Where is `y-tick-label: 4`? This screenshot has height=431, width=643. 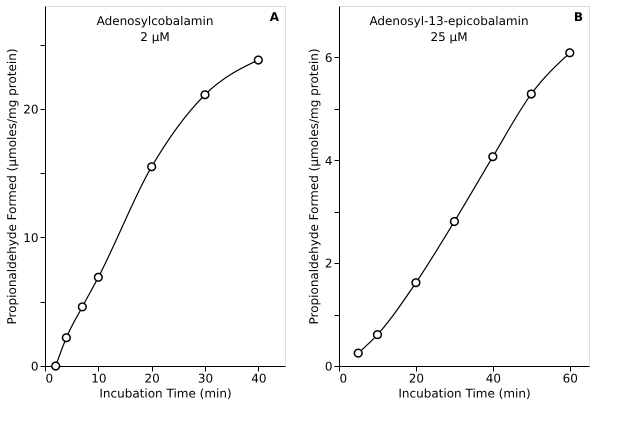 y-tick-label: 4 is located at coordinates (328, 161).